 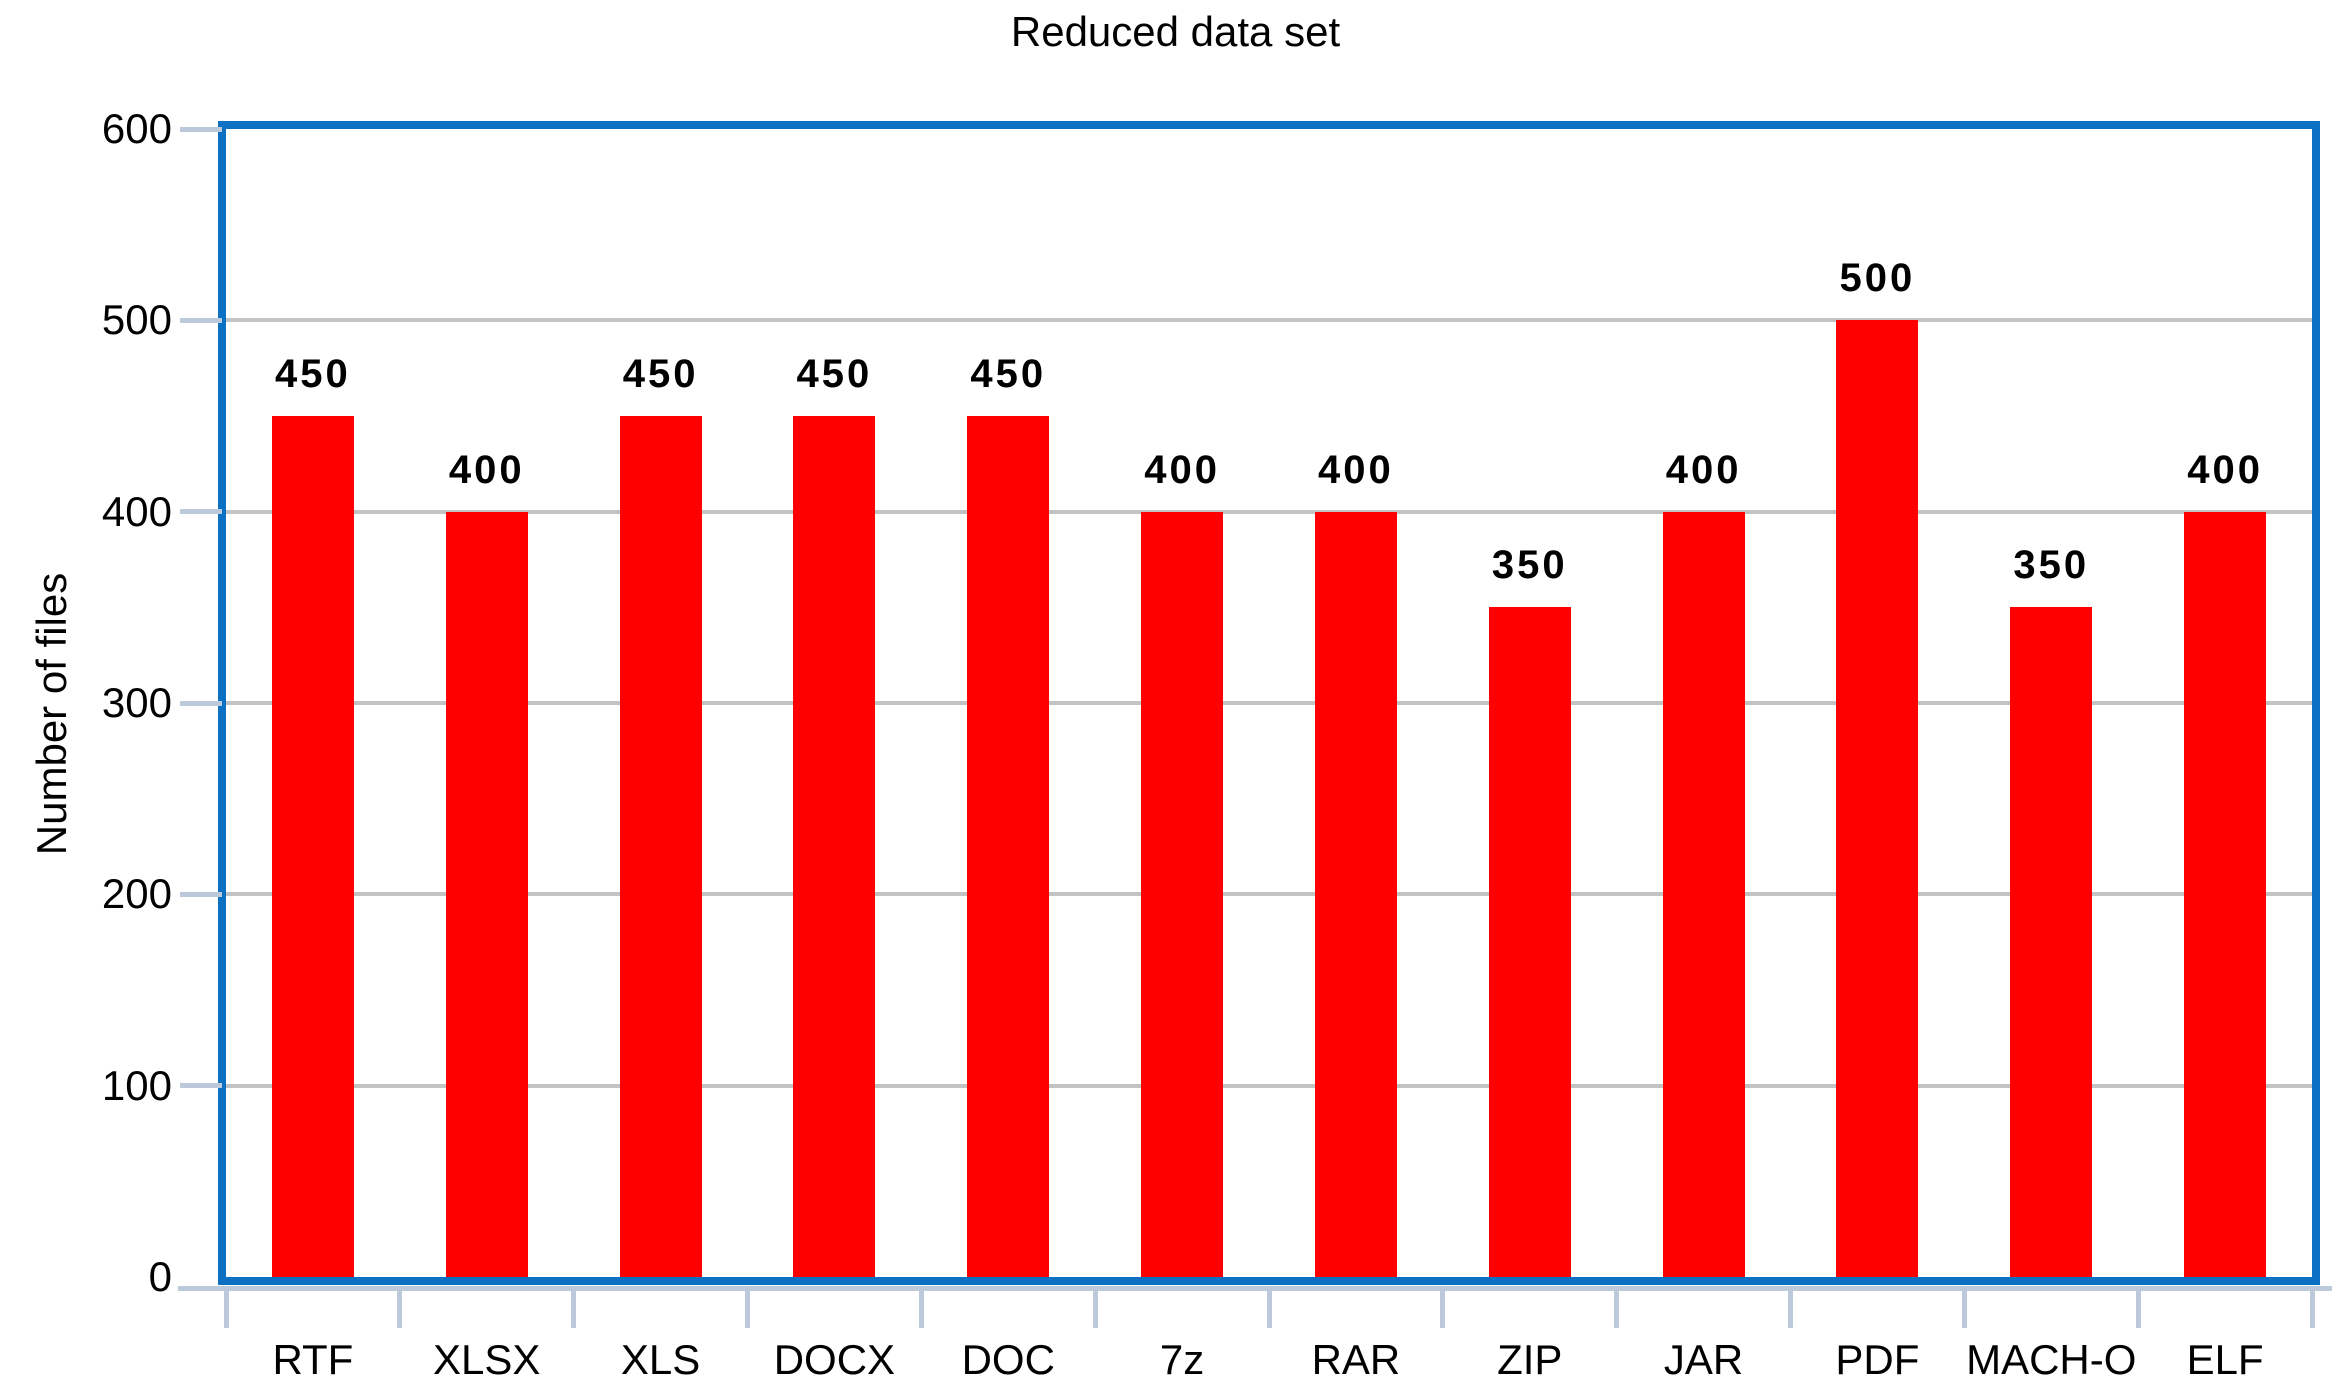 I want to click on y-axis-label-0: 0, so click(x=160, y=1276).